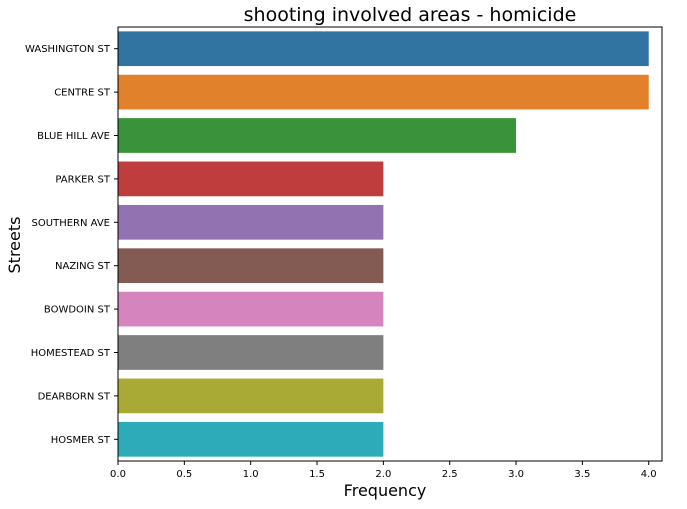 This screenshot has width=687, height=509. What do you see at coordinates (251, 179) in the screenshot?
I see `bar-parker-st` at bounding box center [251, 179].